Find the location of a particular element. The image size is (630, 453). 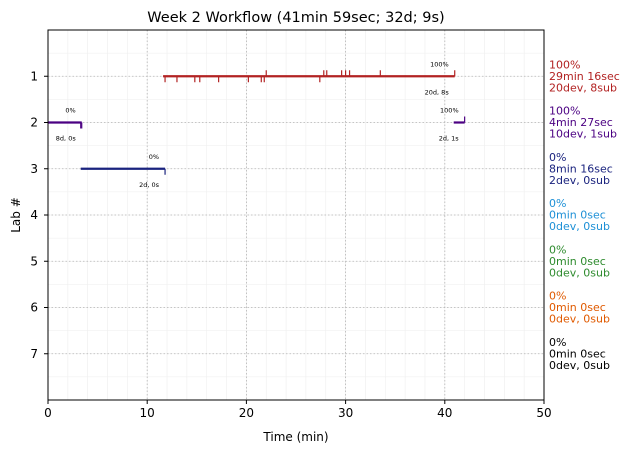

y-tick-label: 6 is located at coordinates (34, 308).